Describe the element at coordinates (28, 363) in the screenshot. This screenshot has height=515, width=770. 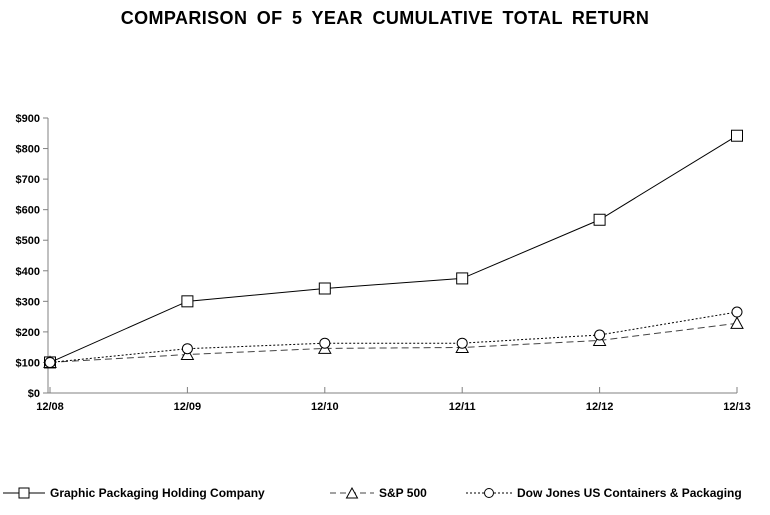
I see `y-axis-tick-label: $100` at that location.